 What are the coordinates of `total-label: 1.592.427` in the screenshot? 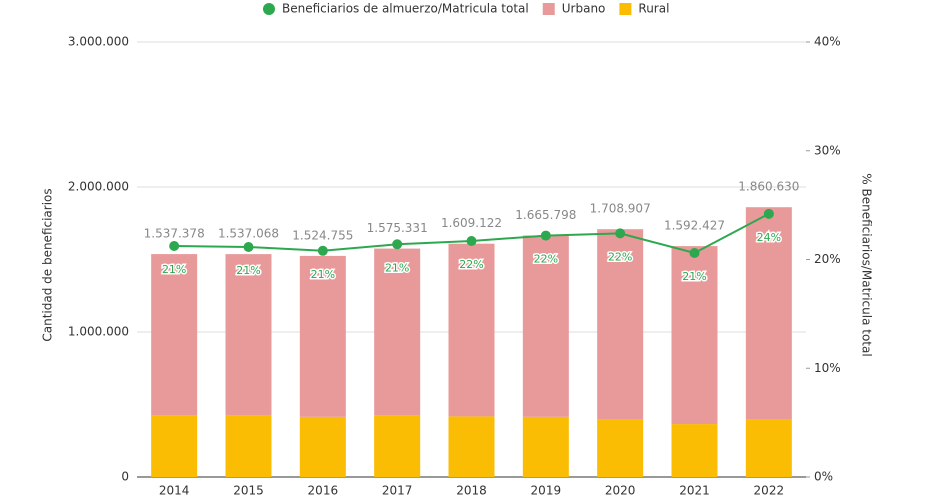 It's located at (694, 226).